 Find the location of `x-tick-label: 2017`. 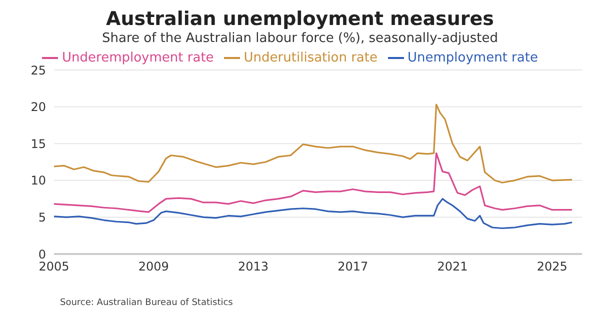

x-tick-label: 2017 is located at coordinates (353, 267).